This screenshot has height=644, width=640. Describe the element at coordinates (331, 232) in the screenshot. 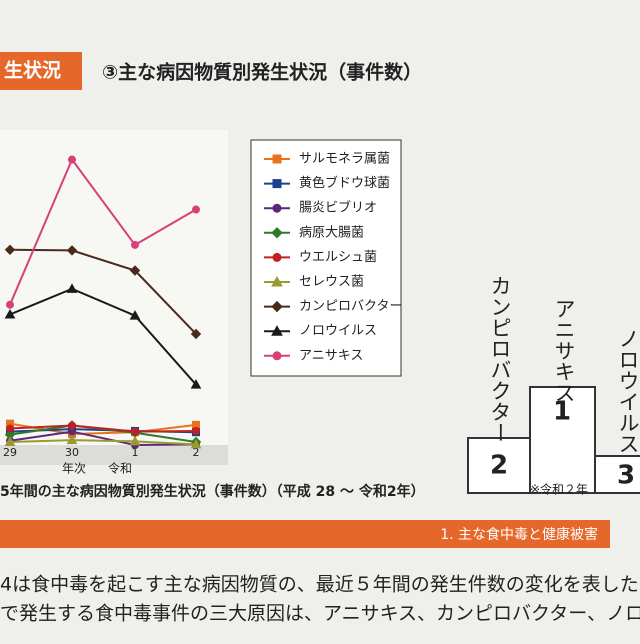

I see `legend-label: 病原大腸菌` at that location.